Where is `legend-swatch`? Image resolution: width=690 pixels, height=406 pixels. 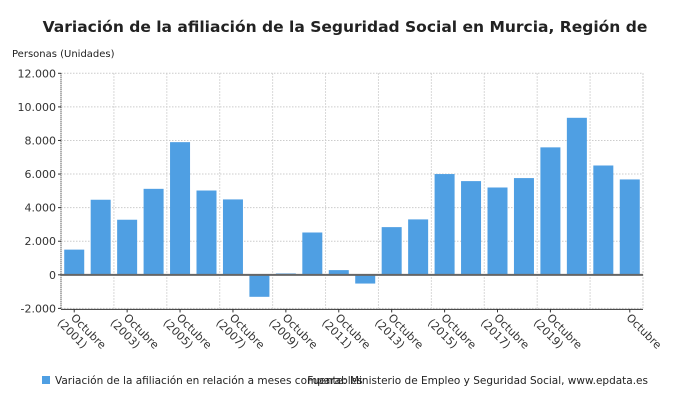 legend-swatch is located at coordinates (46, 380).